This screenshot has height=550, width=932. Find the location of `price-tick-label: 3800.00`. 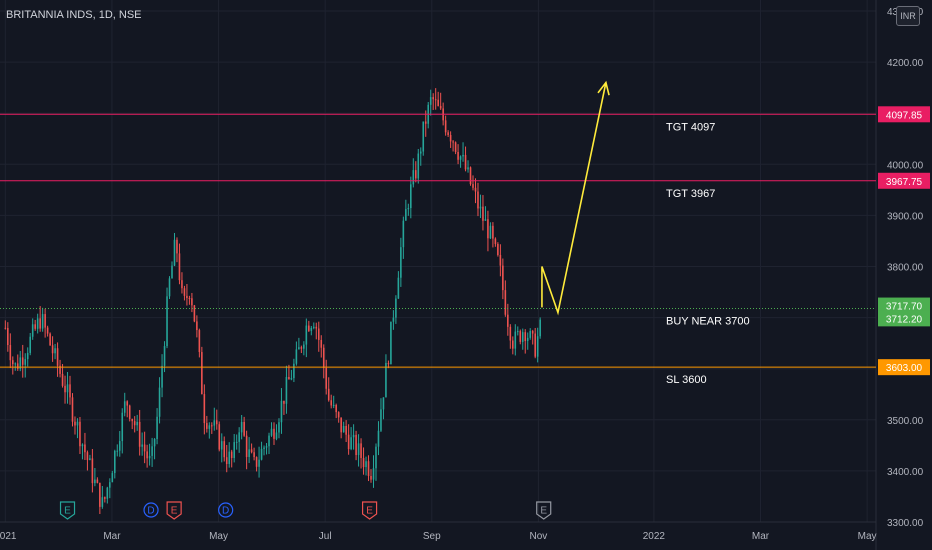

price-tick-label: 3800.00 is located at coordinates (905, 268).